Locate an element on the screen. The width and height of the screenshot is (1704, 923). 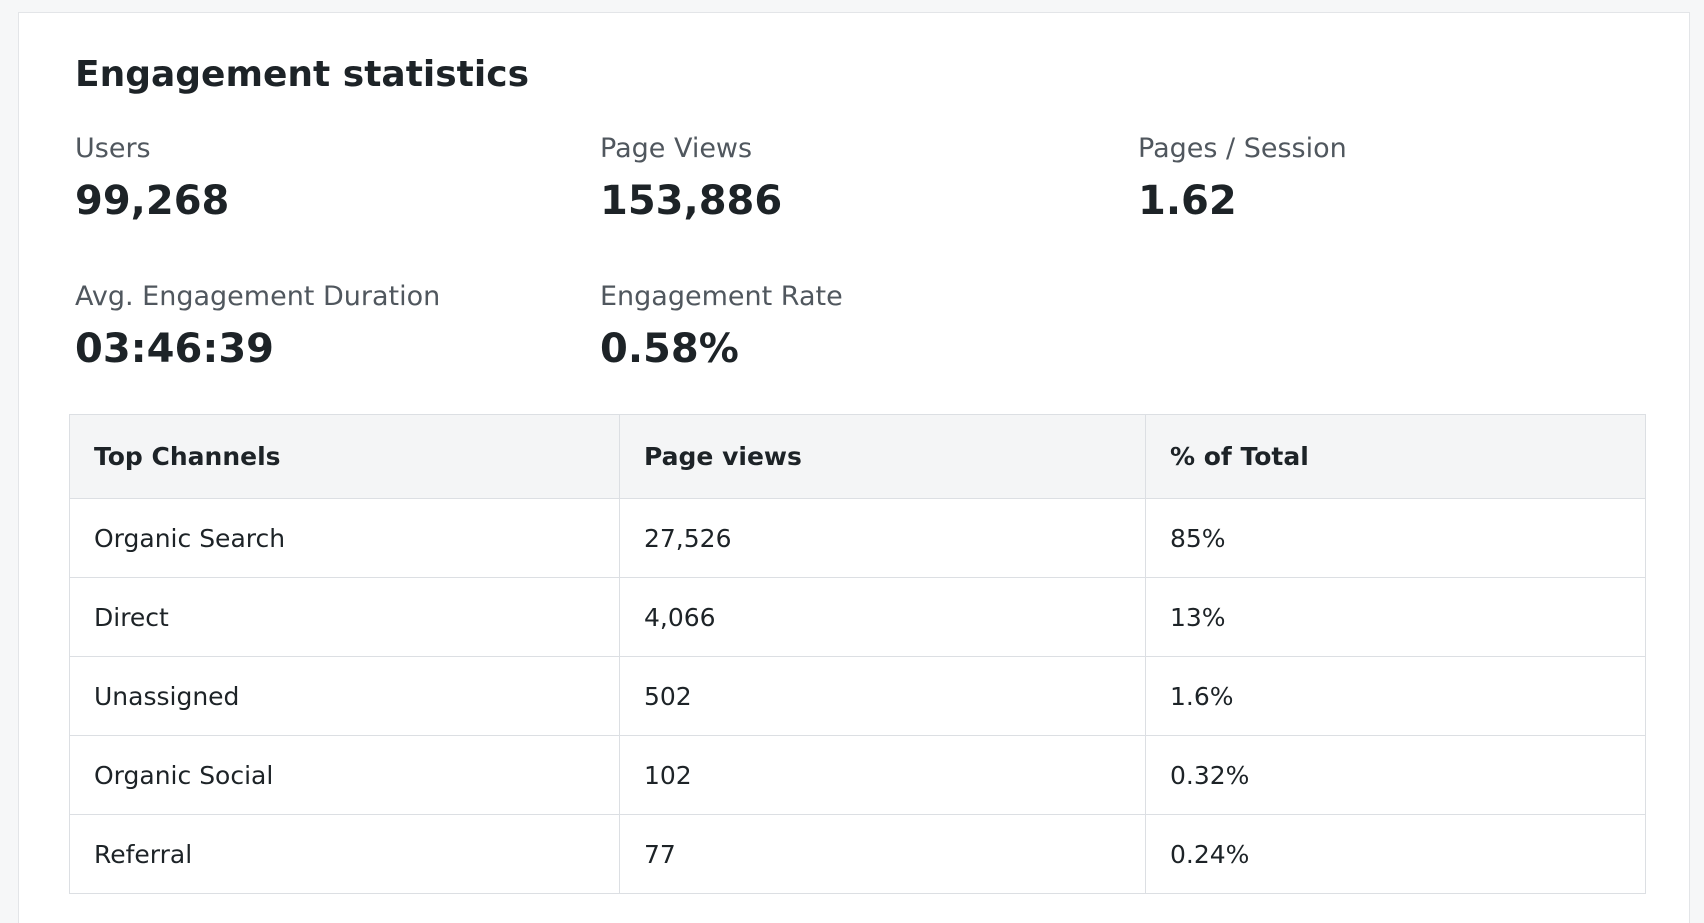
channel-name-cell: Referral is located at coordinates (344, 854).